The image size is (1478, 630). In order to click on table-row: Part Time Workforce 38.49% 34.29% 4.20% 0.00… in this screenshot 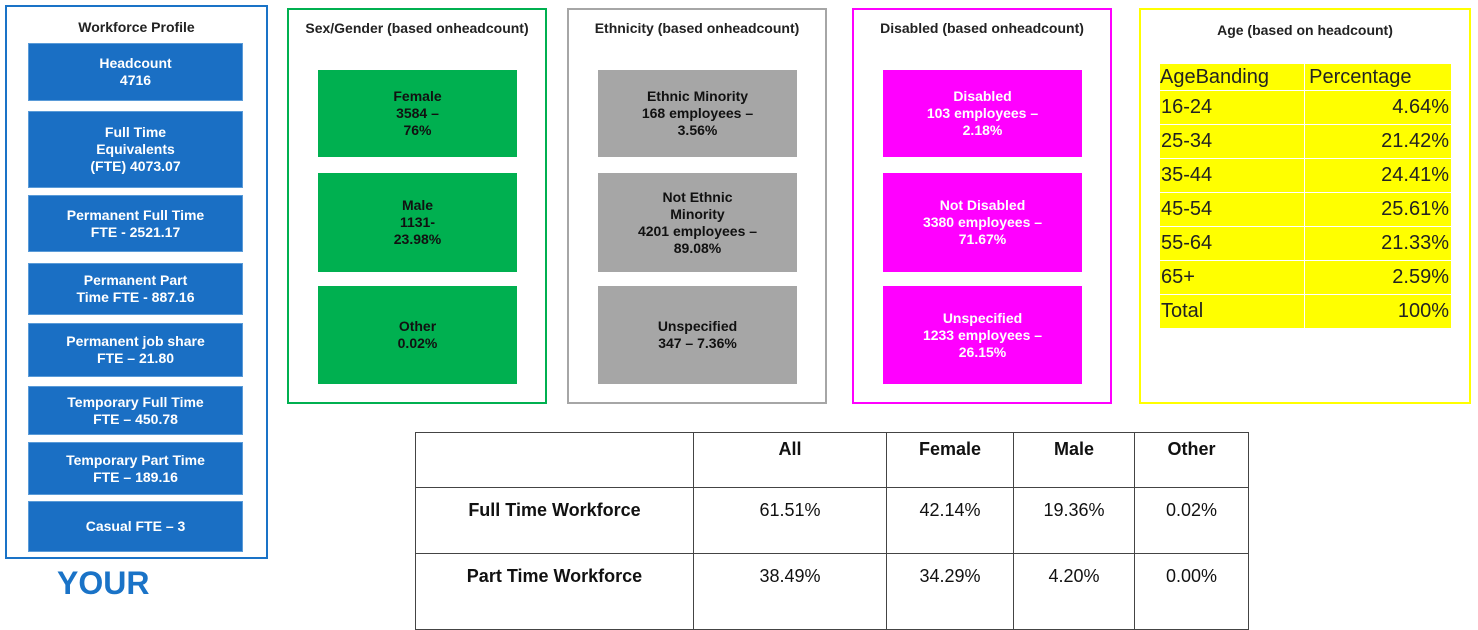, I will do `click(832, 591)`.